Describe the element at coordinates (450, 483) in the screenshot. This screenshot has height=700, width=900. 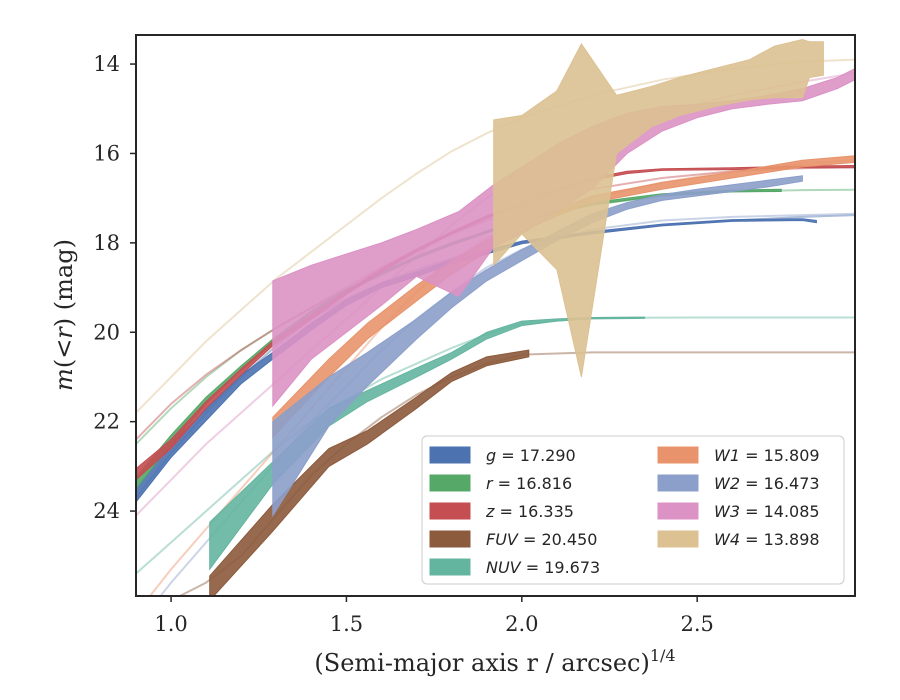
I see `legend-swatch-r` at that location.